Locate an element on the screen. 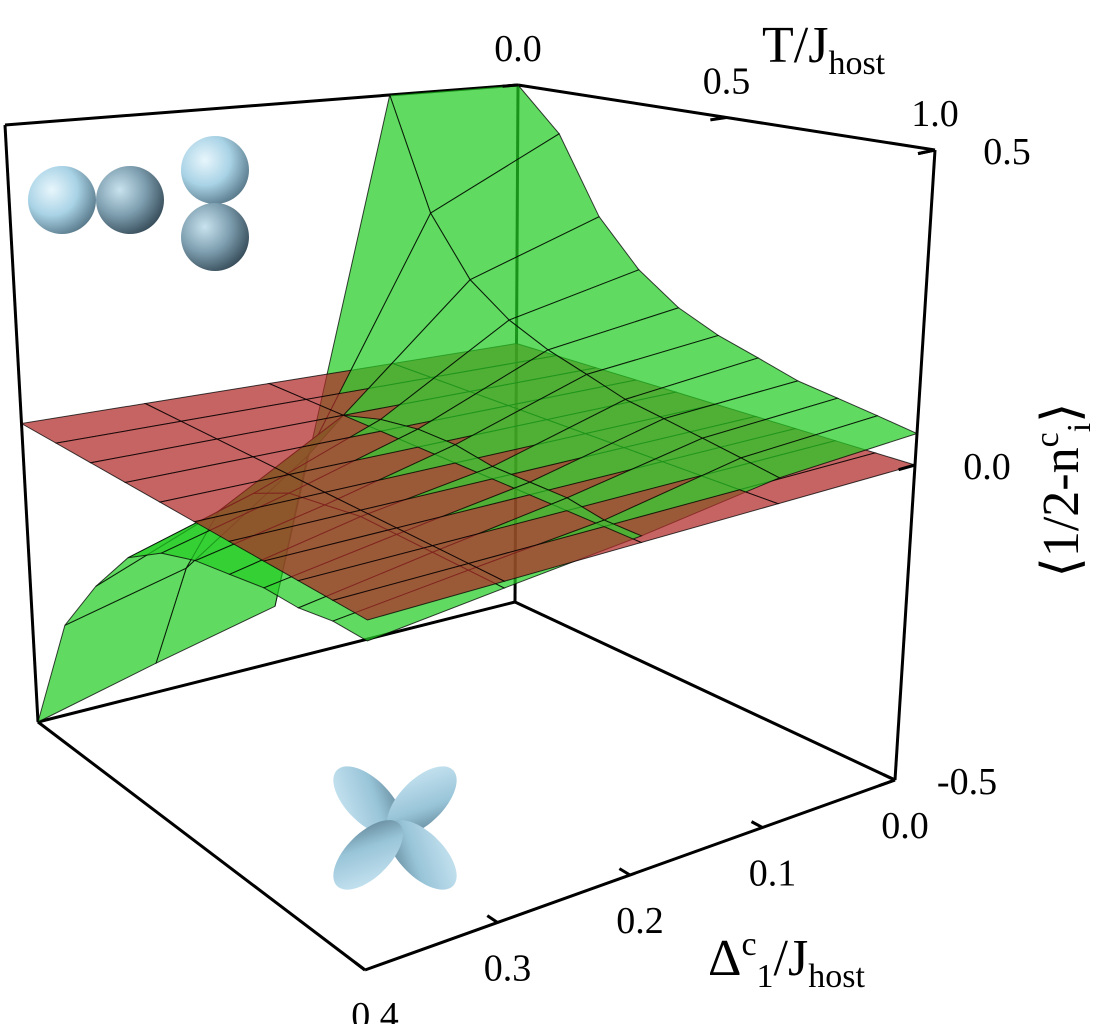  surface-cell is located at coordinates (418, 591).